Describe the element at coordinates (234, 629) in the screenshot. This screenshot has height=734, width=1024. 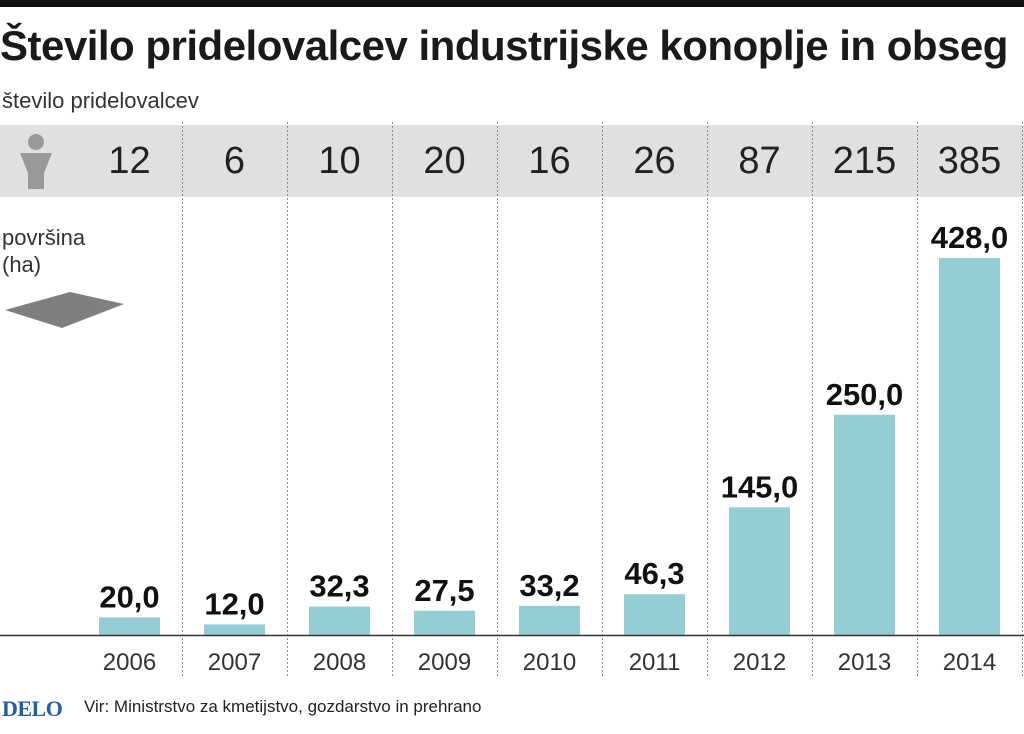
I see `bar-2007` at that location.